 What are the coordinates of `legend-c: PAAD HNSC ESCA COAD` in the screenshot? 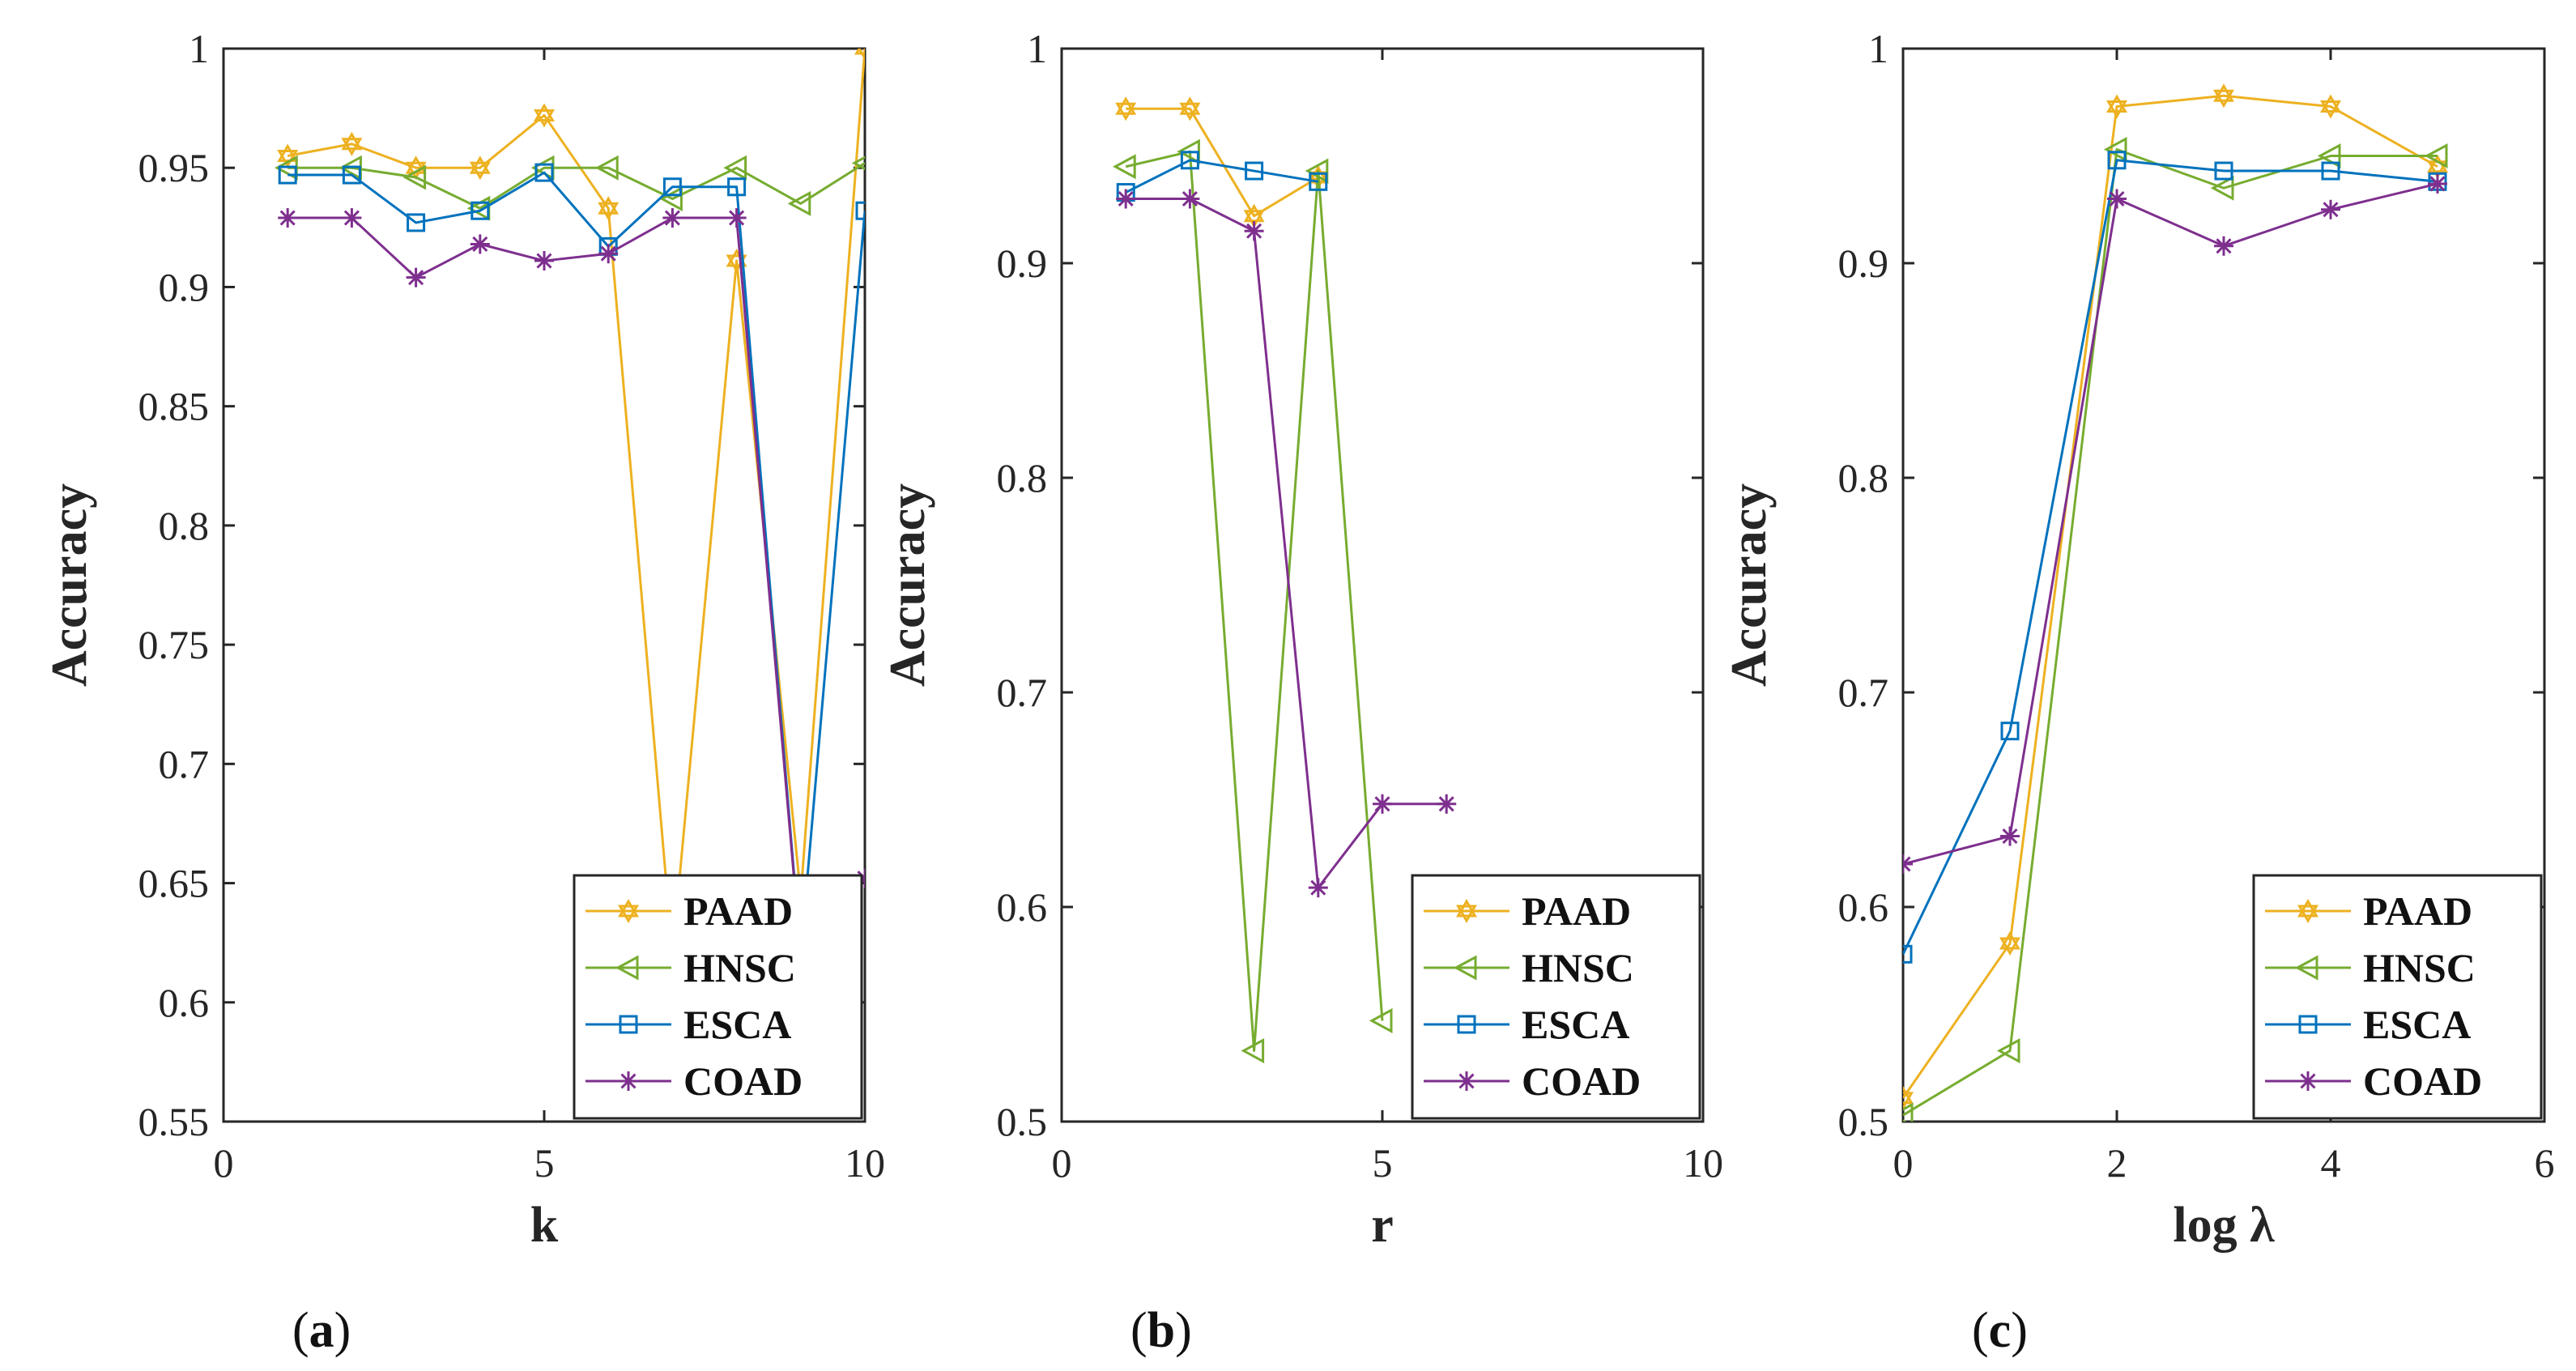 It's located at (2397, 997).